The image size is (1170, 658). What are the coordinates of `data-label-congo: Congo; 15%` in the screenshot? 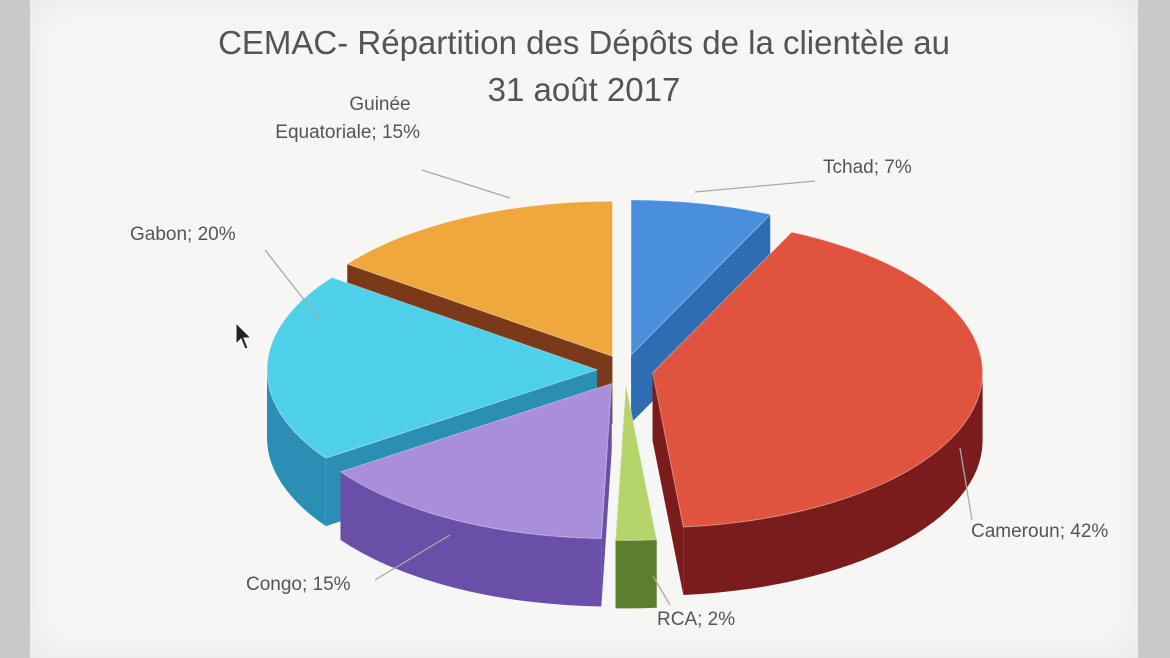 It's located at (298, 584).